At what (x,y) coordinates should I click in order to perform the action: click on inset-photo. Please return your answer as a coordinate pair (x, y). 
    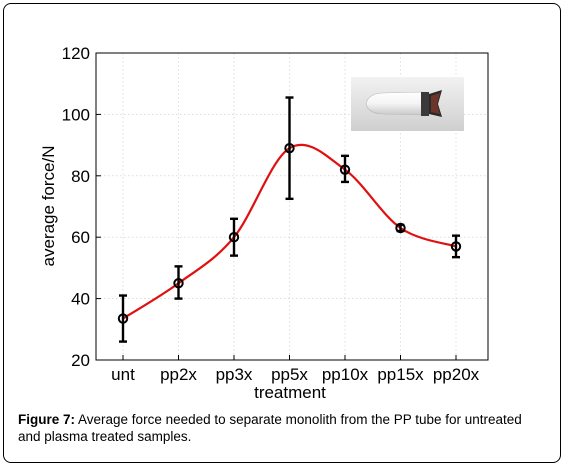
    Looking at the image, I should click on (407, 104).